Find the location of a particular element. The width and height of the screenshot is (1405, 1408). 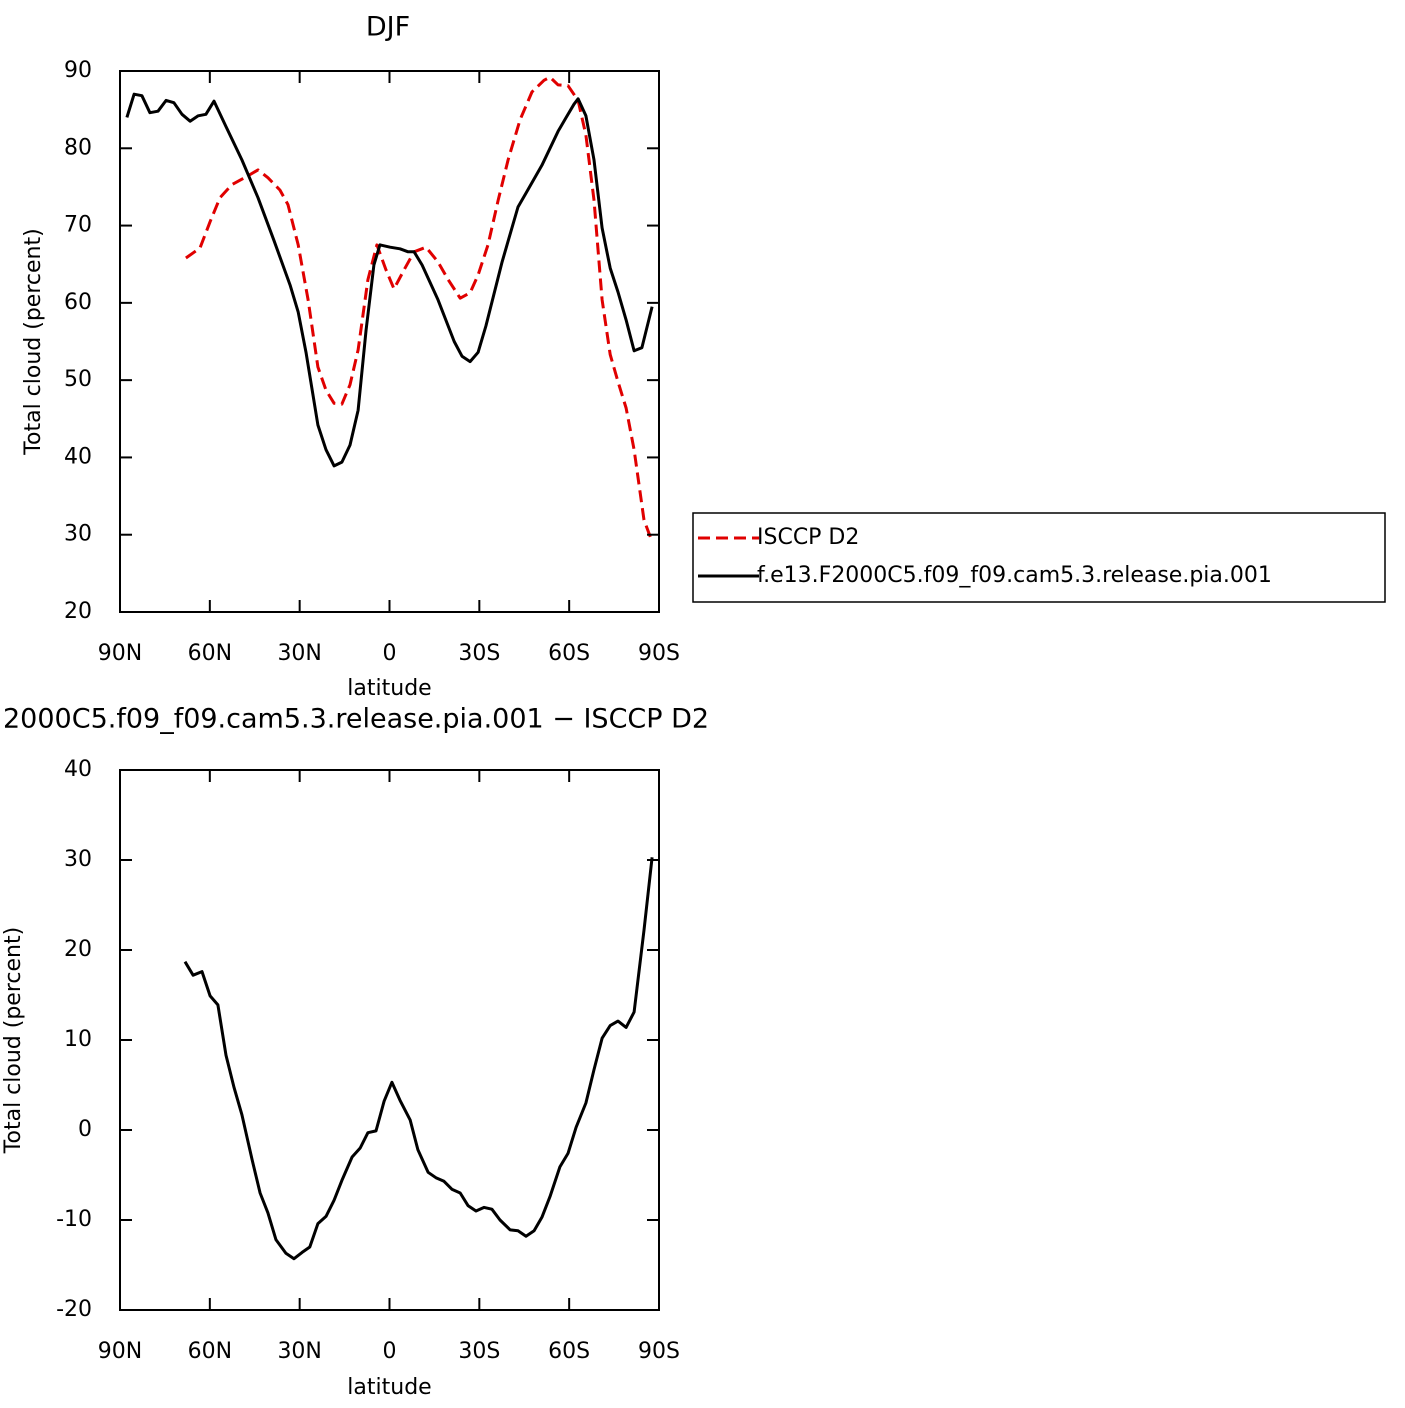

y-tick-label: 0 is located at coordinates (85, 1129).